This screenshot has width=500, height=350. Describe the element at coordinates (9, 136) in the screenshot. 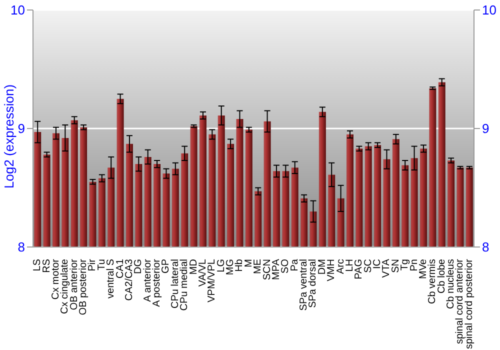

I see `y-axis-title: Log2 (expression)` at that location.